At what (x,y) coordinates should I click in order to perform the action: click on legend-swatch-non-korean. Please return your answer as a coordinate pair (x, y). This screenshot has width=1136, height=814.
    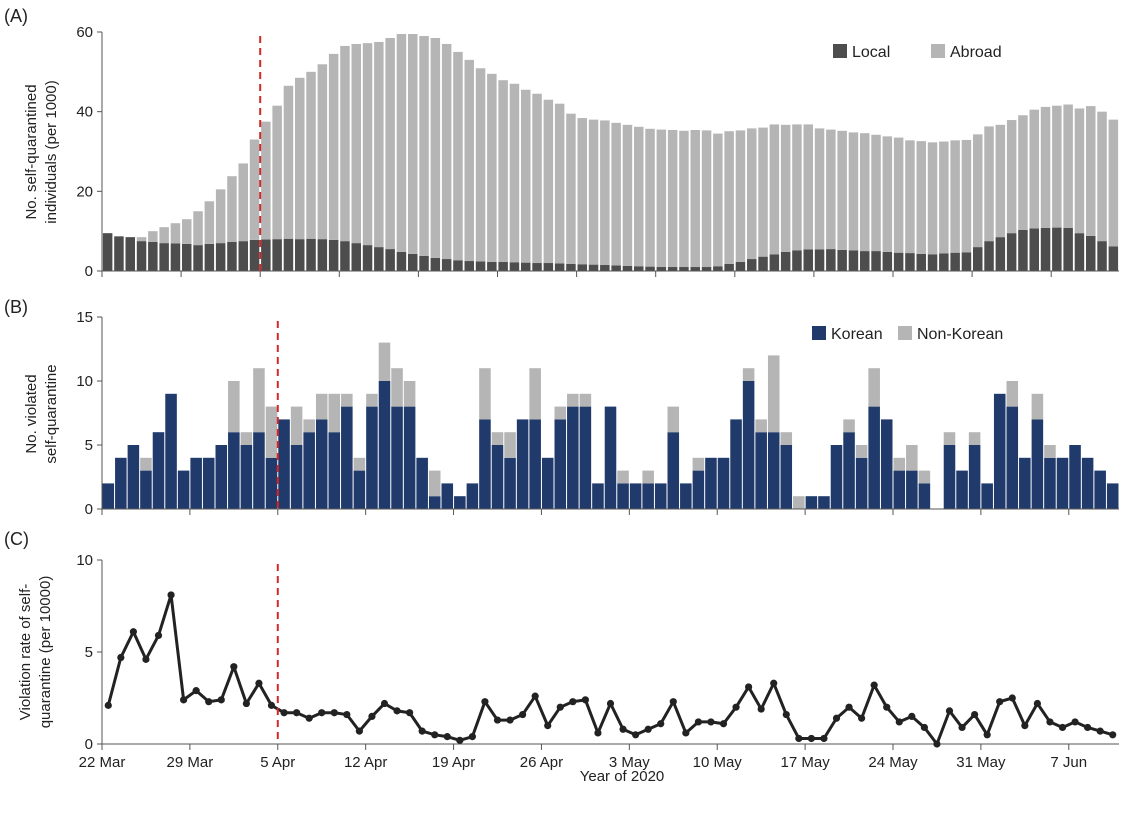
    Looking at the image, I should click on (905, 333).